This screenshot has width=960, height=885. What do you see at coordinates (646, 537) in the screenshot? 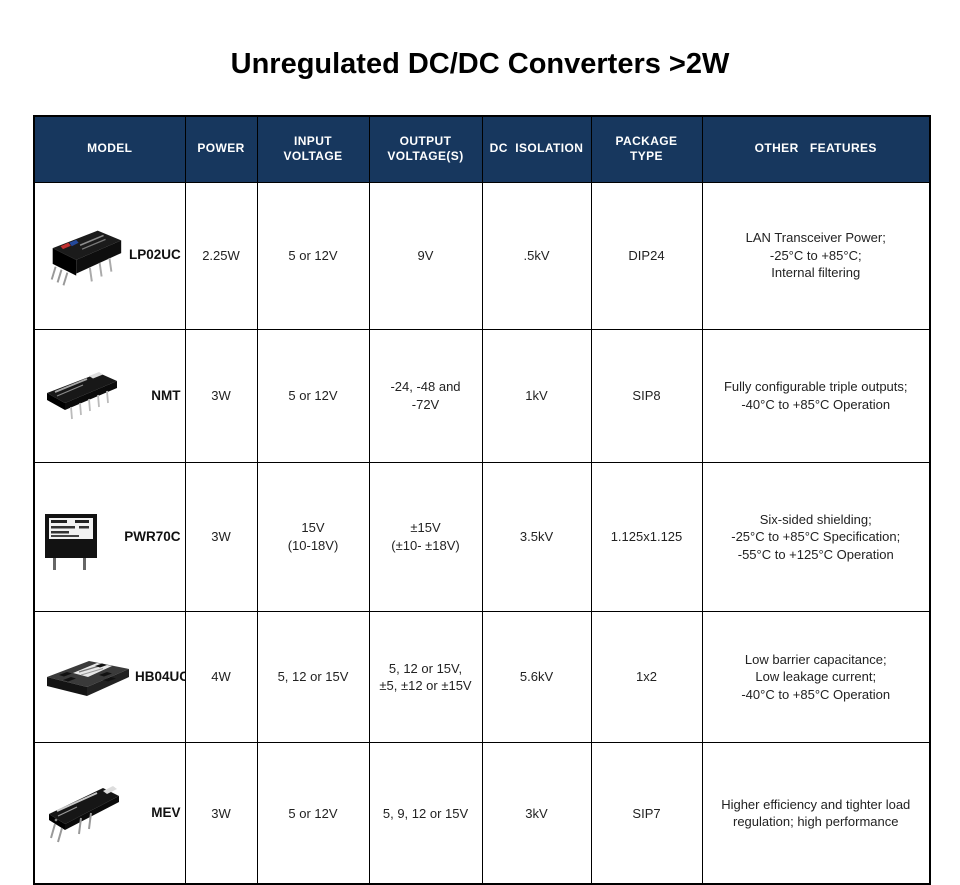
I see `cell-package-type: 1.125x1.125` at bounding box center [646, 537].